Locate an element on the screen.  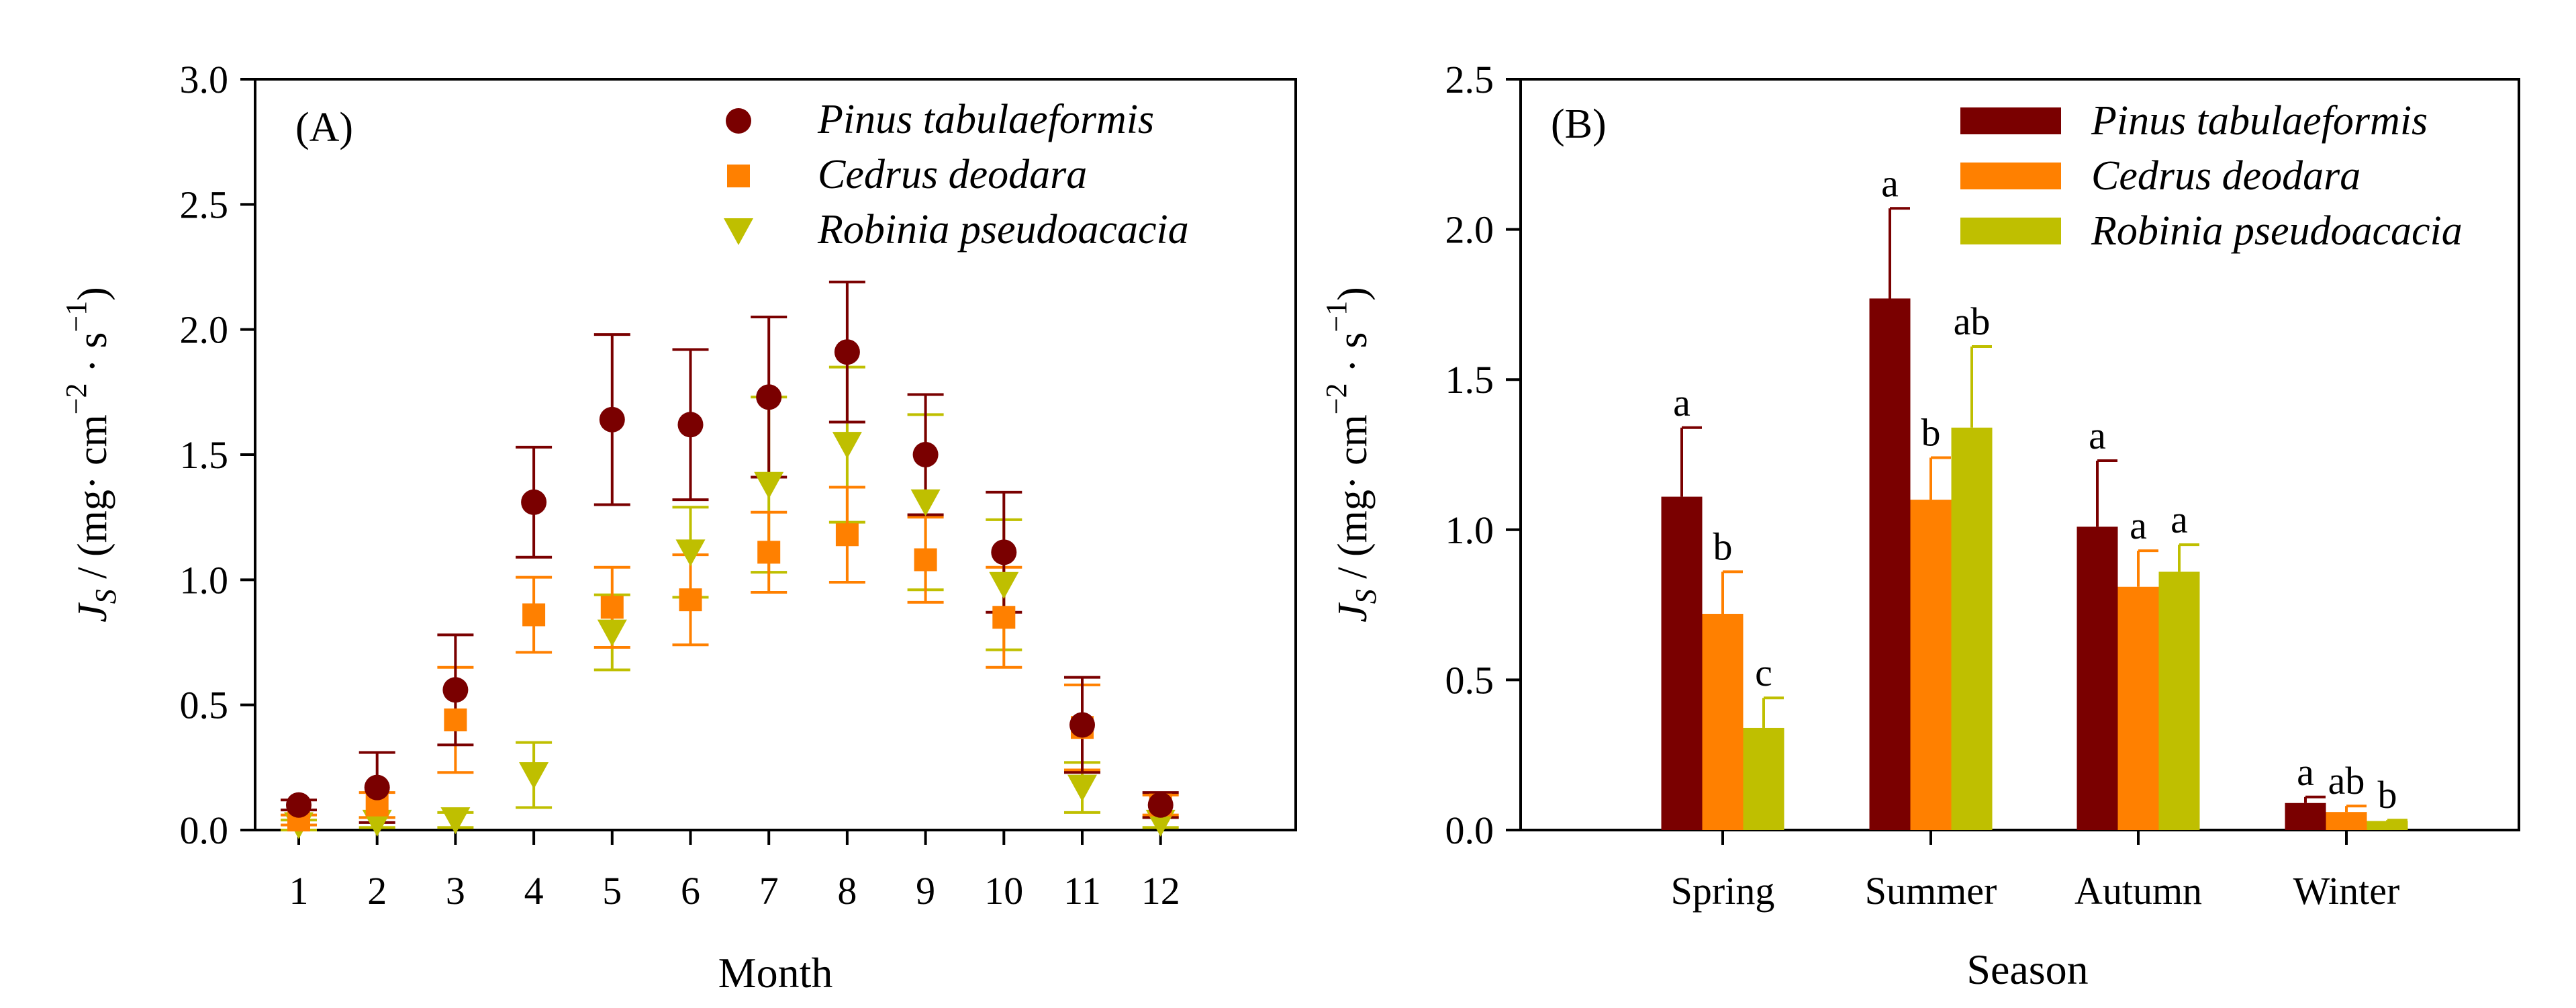
x-tick-label: Autumn is located at coordinates (2138, 891).